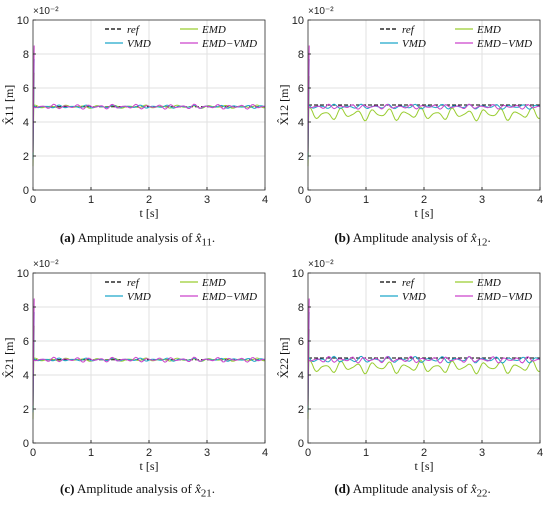 This screenshot has width=550, height=507. Describe the element at coordinates (134, 488) in the screenshot. I see `caption-c-text: Amplitude analysis of` at that location.